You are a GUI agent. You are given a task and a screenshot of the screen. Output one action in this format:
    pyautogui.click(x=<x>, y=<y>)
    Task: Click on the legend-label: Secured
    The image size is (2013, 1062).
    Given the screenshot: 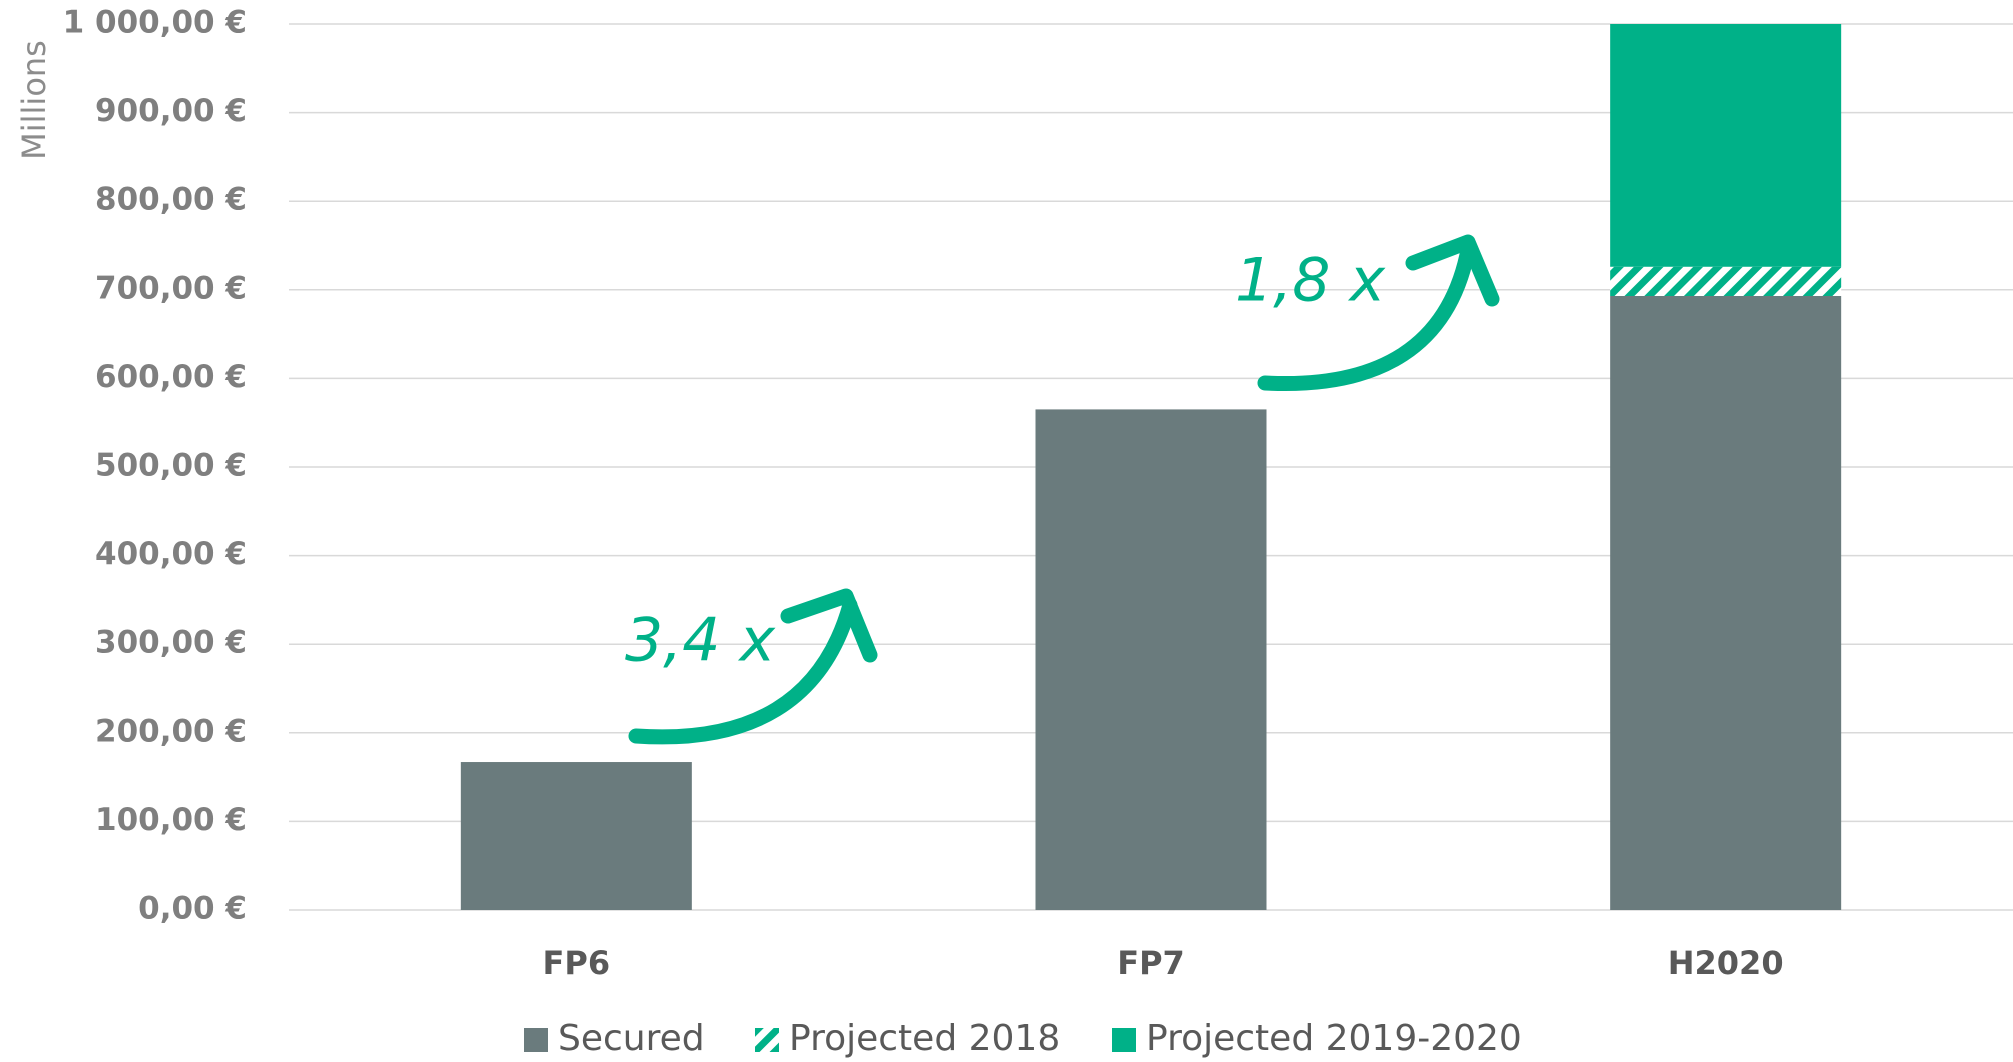 What is the action you would take?
    pyautogui.click(x=631, y=1038)
    